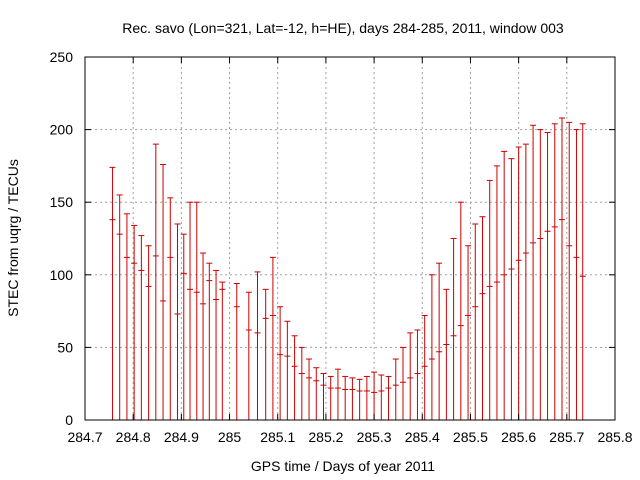 The width and height of the screenshot is (640, 480). Describe the element at coordinates (69, 420) in the screenshot. I see `y-tick-label: 0` at that location.